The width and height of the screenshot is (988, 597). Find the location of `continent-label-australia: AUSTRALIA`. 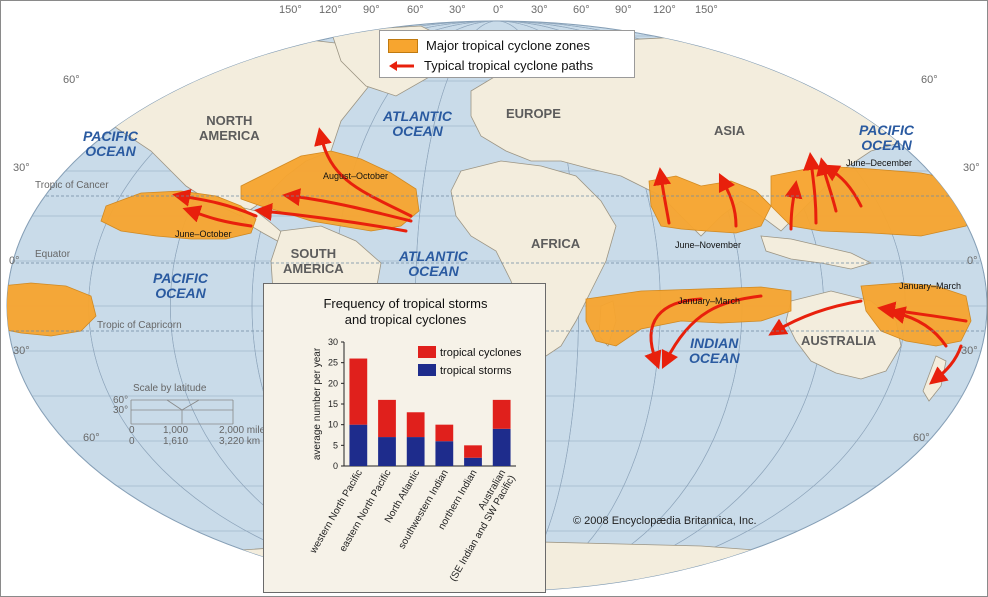

continent-label-australia: AUSTRALIA is located at coordinates (839, 340).